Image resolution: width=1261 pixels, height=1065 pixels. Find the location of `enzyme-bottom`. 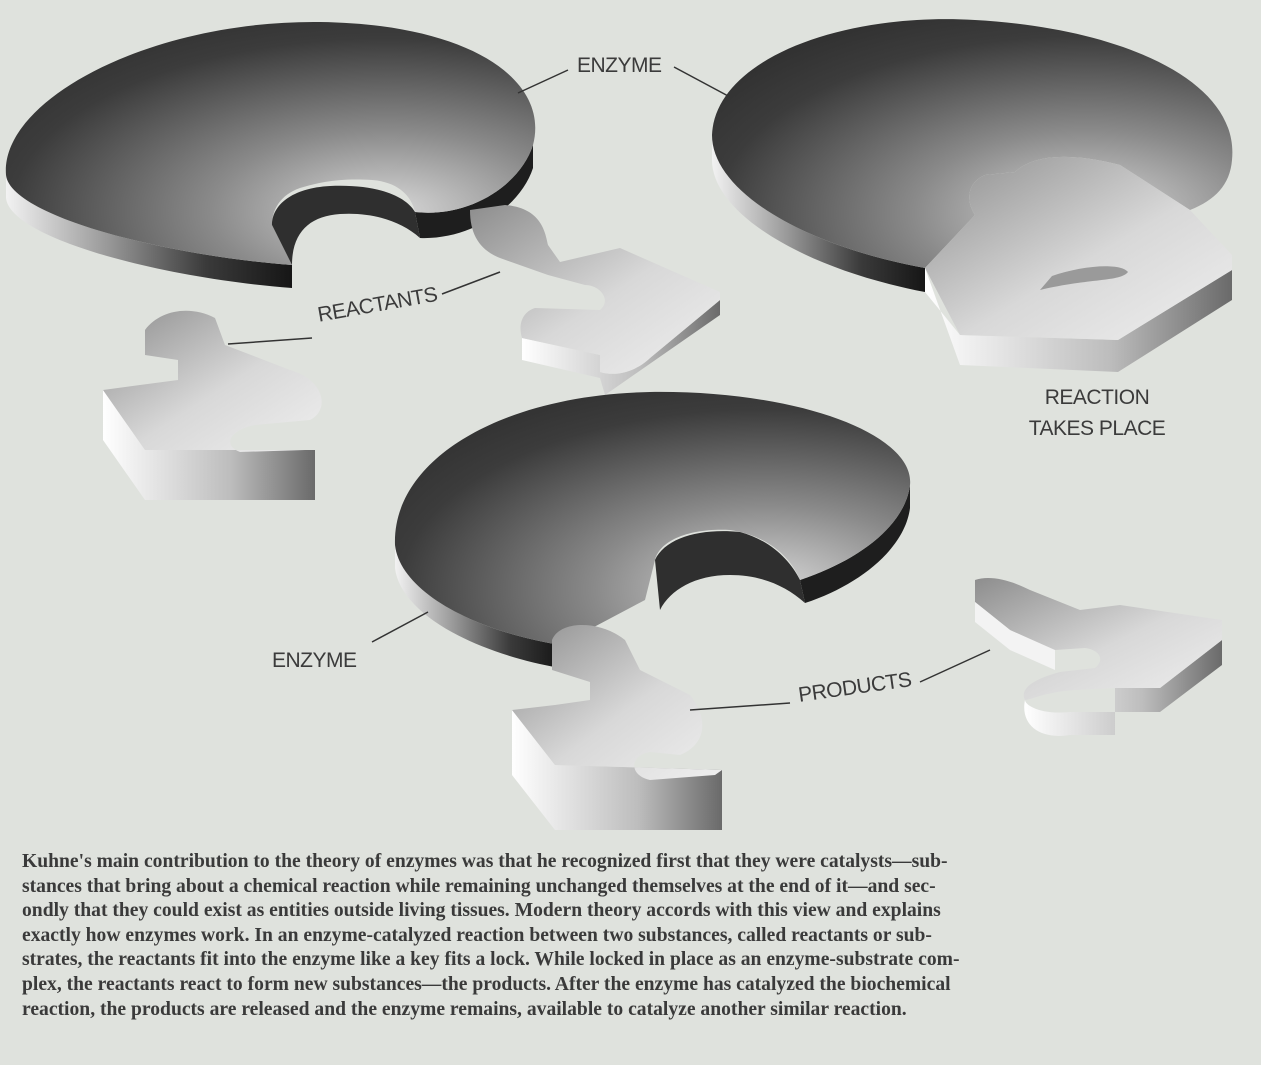

enzyme-bottom is located at coordinates (652, 529).